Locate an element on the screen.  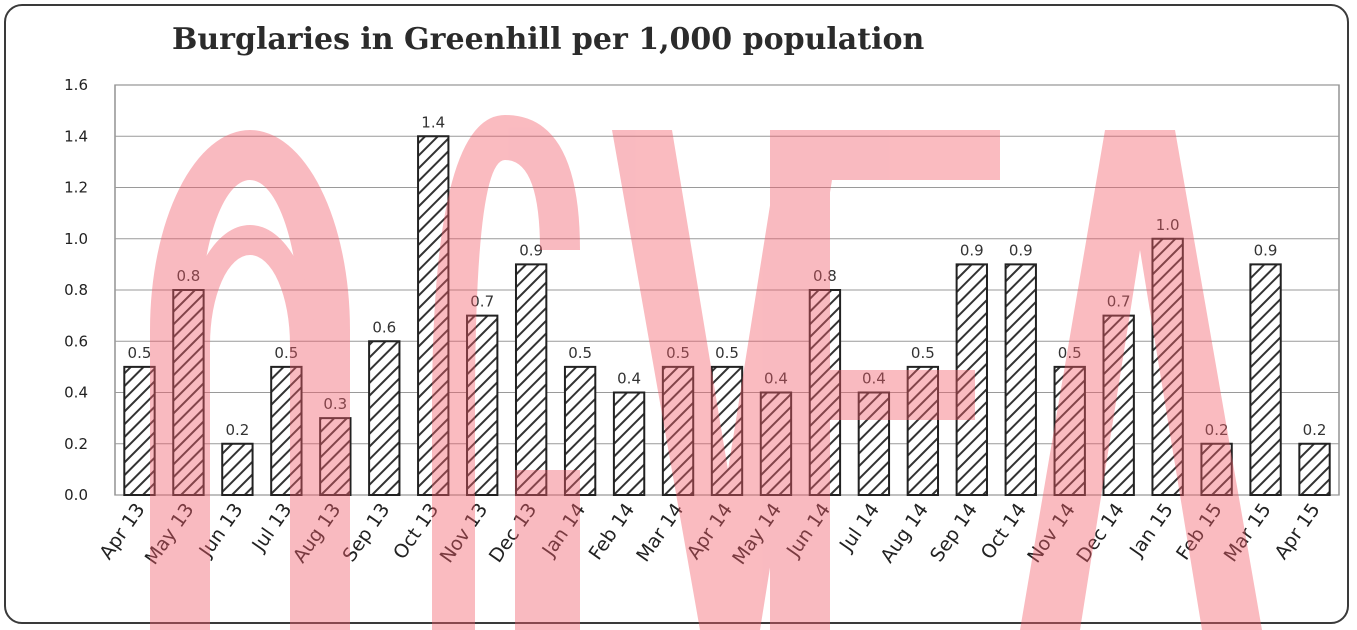
x-tick-label: Jan 14 is located at coordinates (563, 530).